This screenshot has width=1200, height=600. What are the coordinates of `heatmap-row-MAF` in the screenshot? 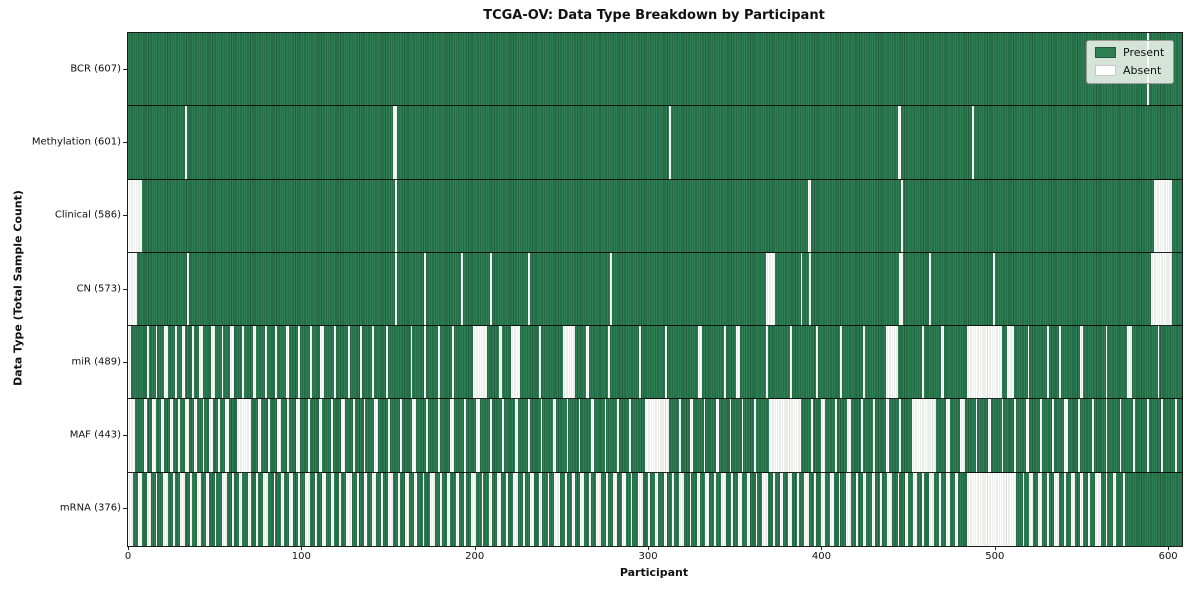 It's located at (655, 436).